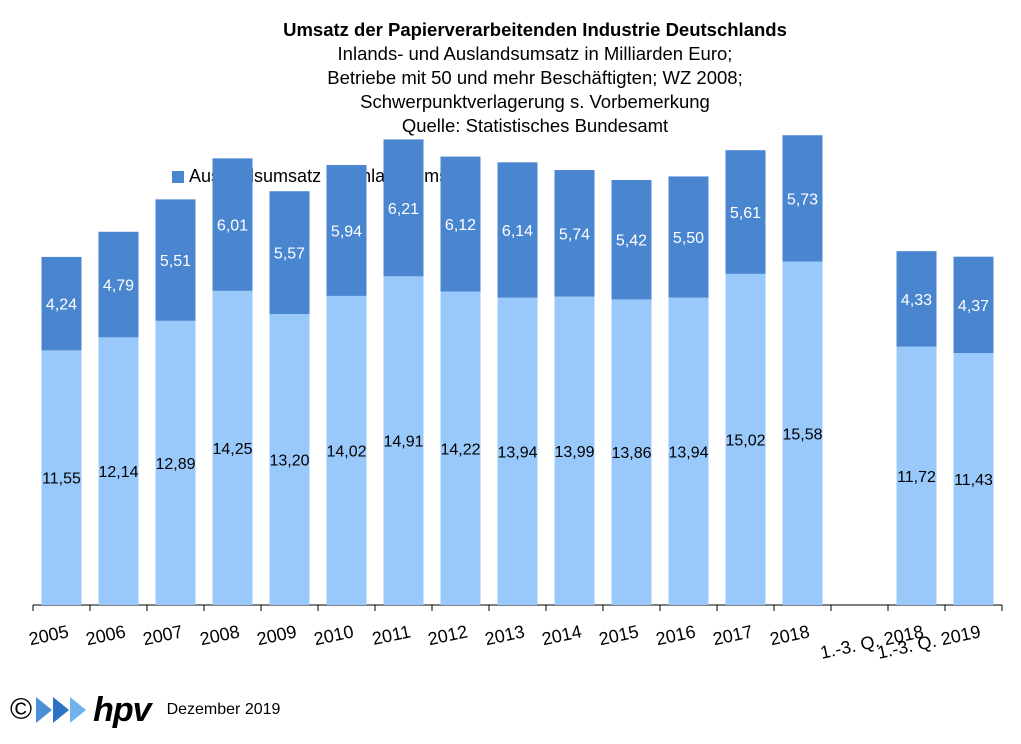 This screenshot has width=1021, height=744. Describe the element at coordinates (48, 635) in the screenshot. I see `x-tick-label: 2005` at that location.